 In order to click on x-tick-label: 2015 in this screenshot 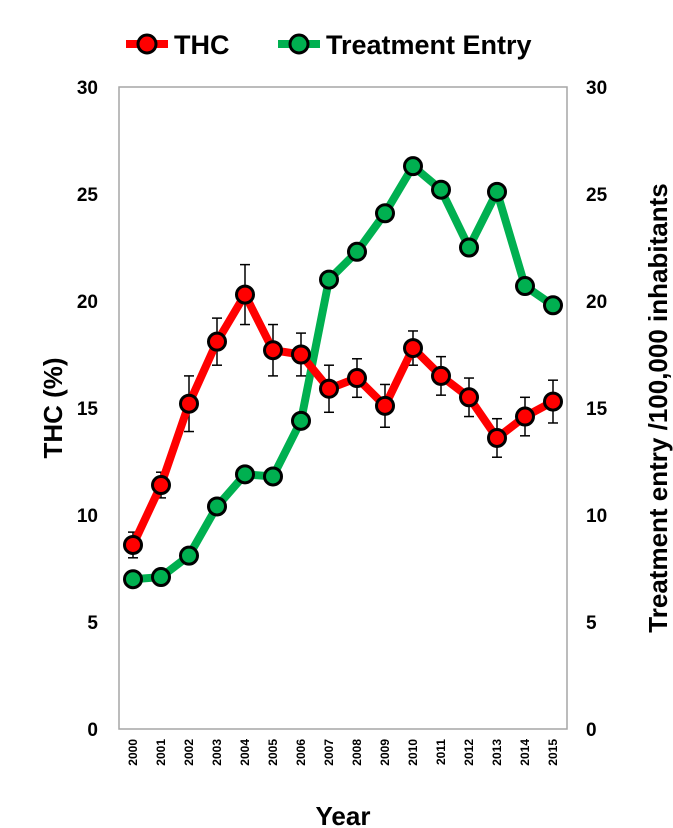, I will do `click(553, 752)`.